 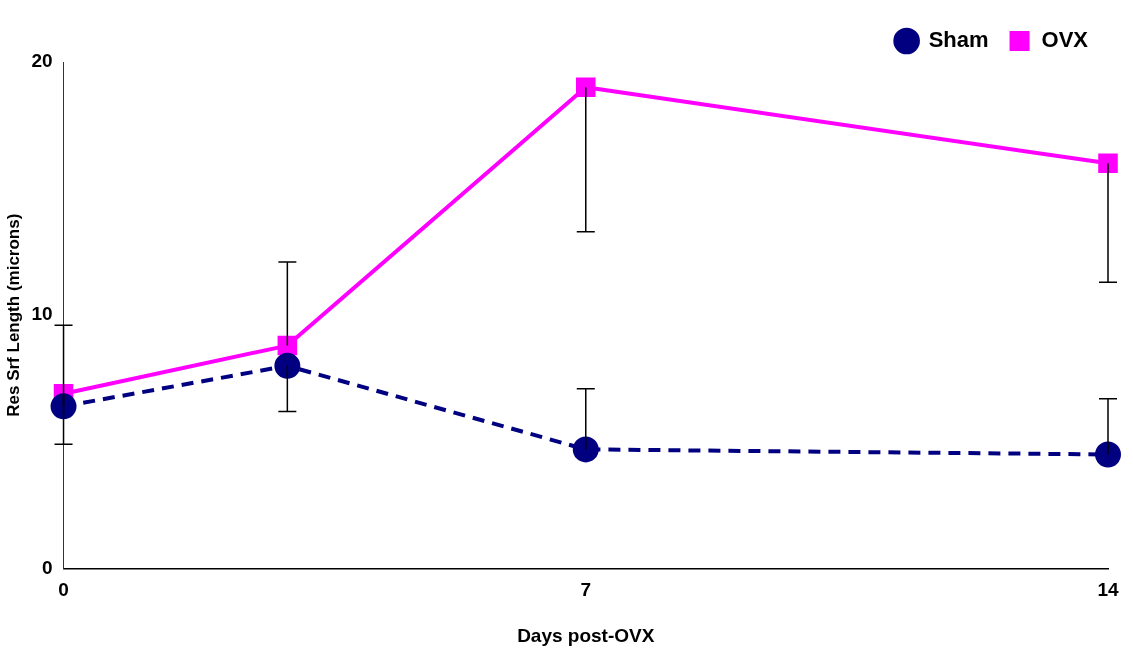 I want to click on y-tick-label: 0, so click(x=47, y=567).